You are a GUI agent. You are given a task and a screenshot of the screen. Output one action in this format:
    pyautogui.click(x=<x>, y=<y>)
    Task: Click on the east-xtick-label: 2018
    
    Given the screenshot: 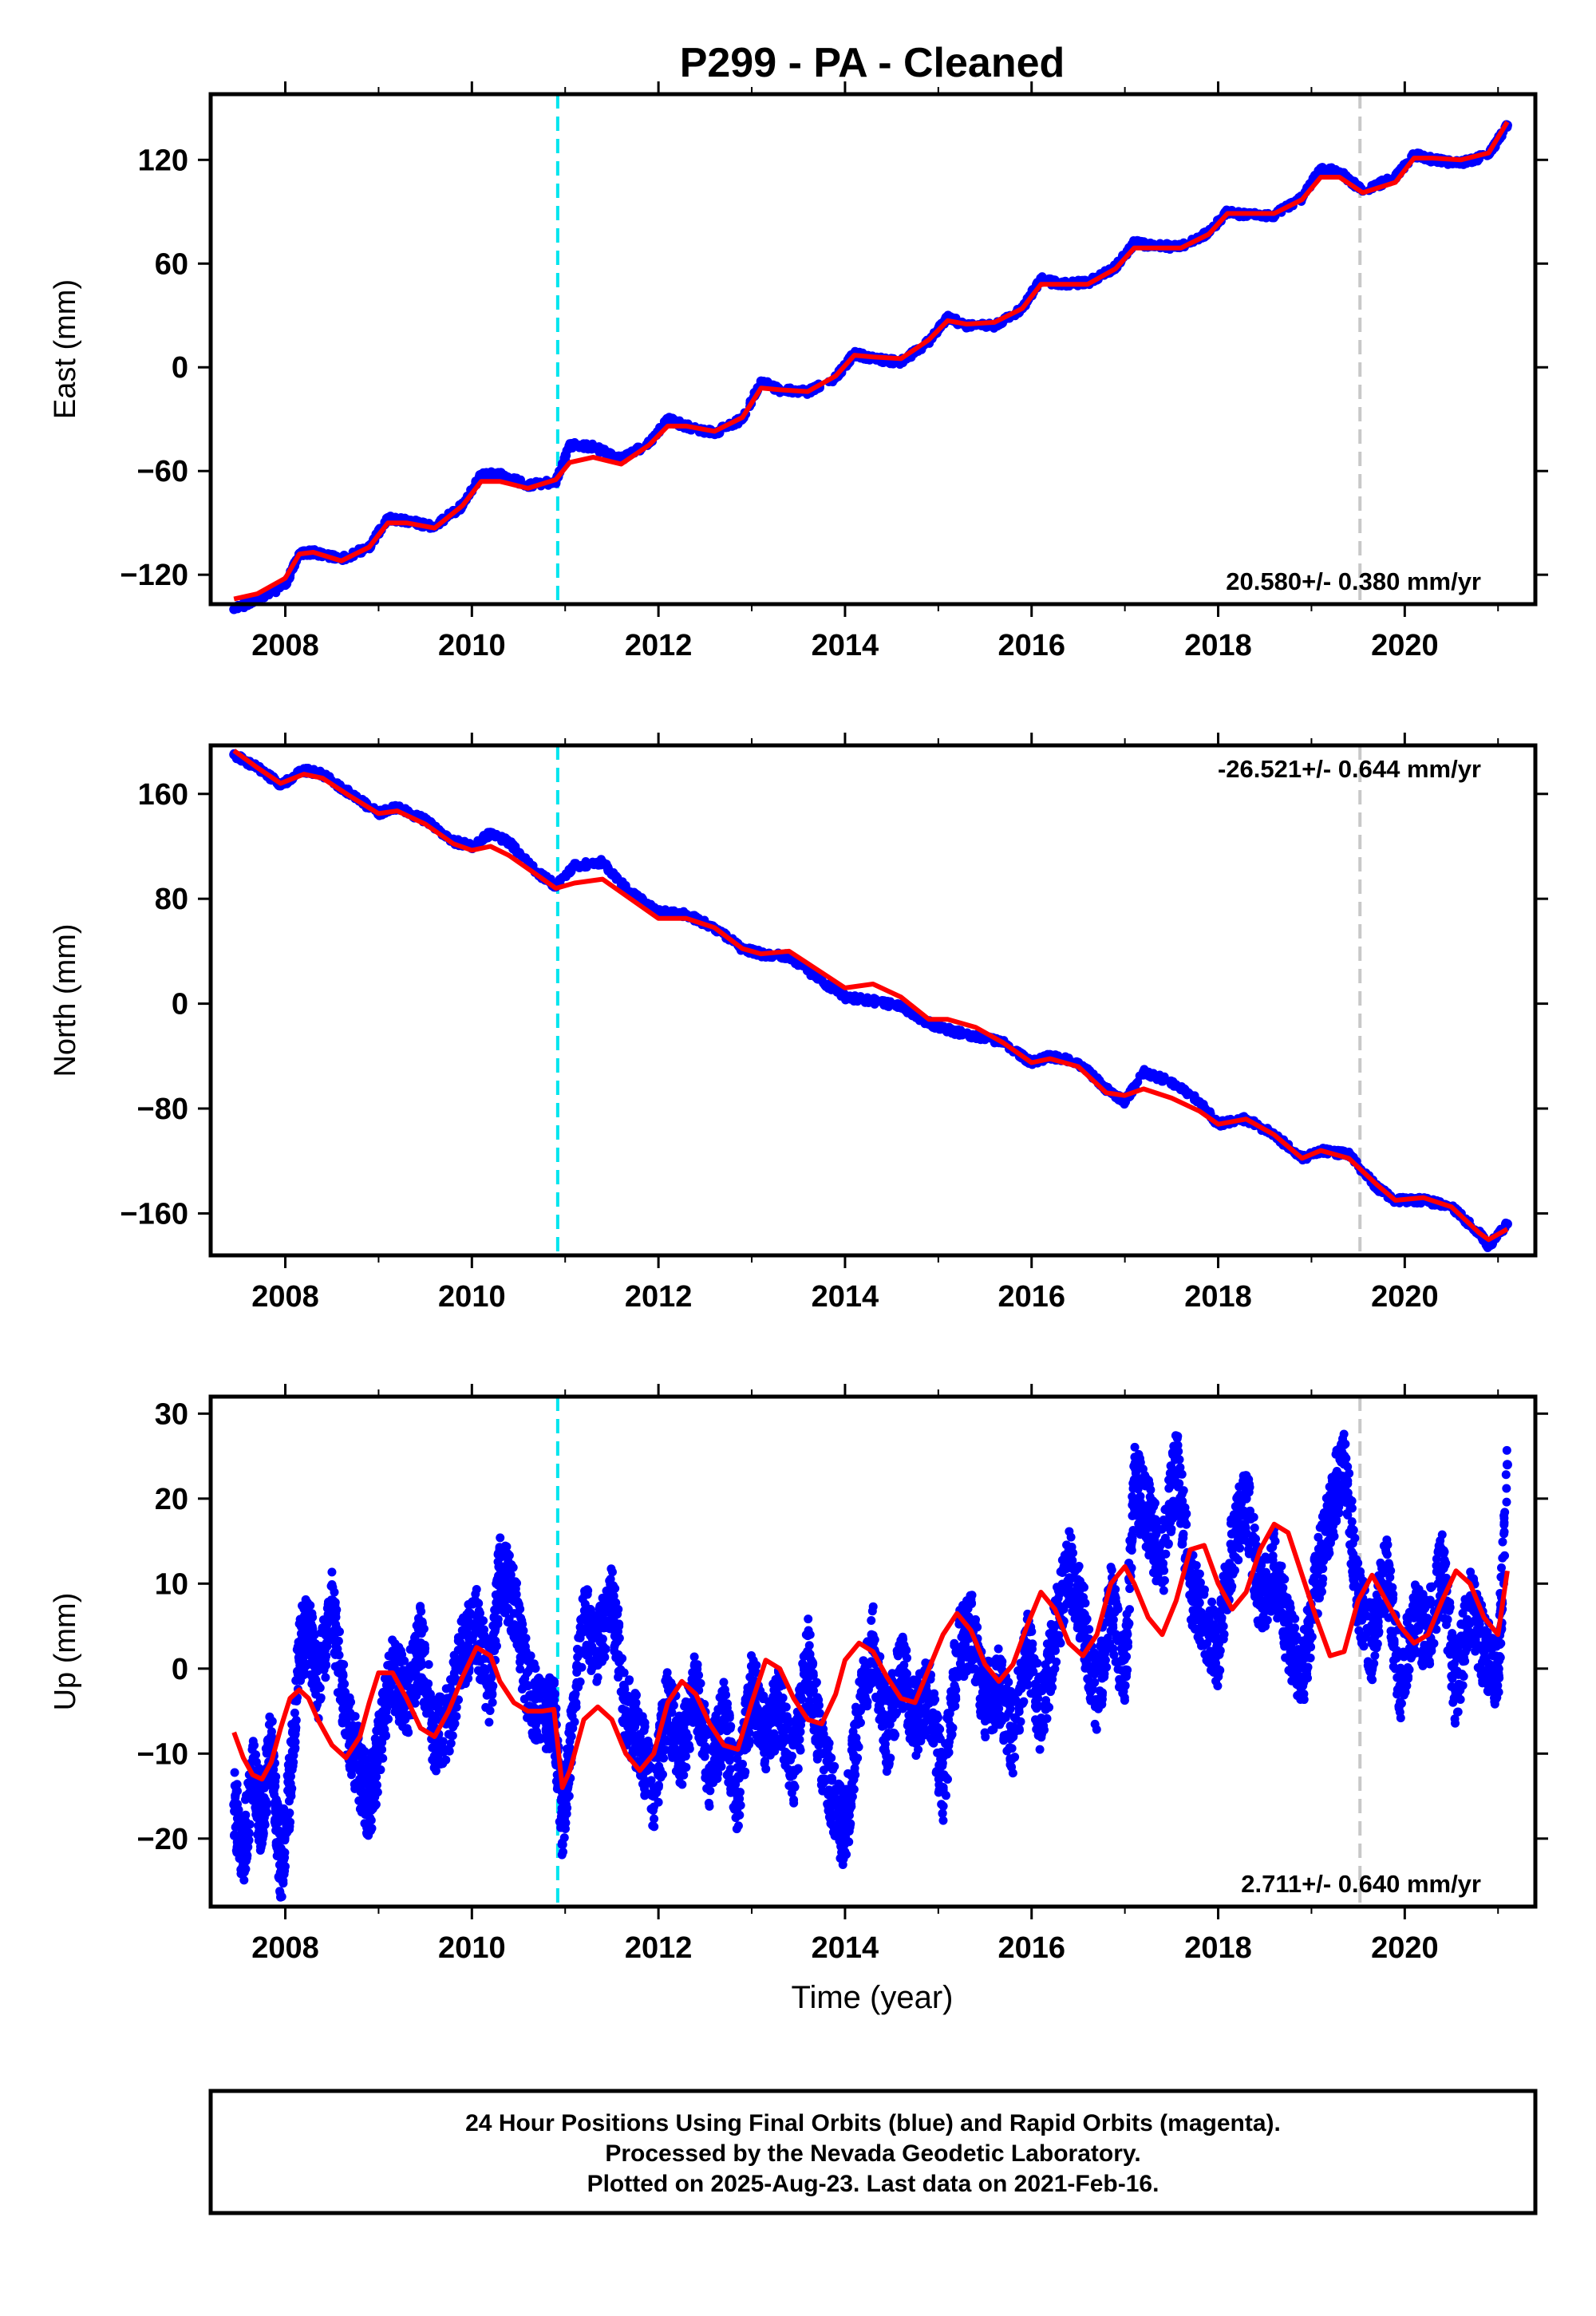 What is the action you would take?
    pyautogui.click(x=1218, y=645)
    